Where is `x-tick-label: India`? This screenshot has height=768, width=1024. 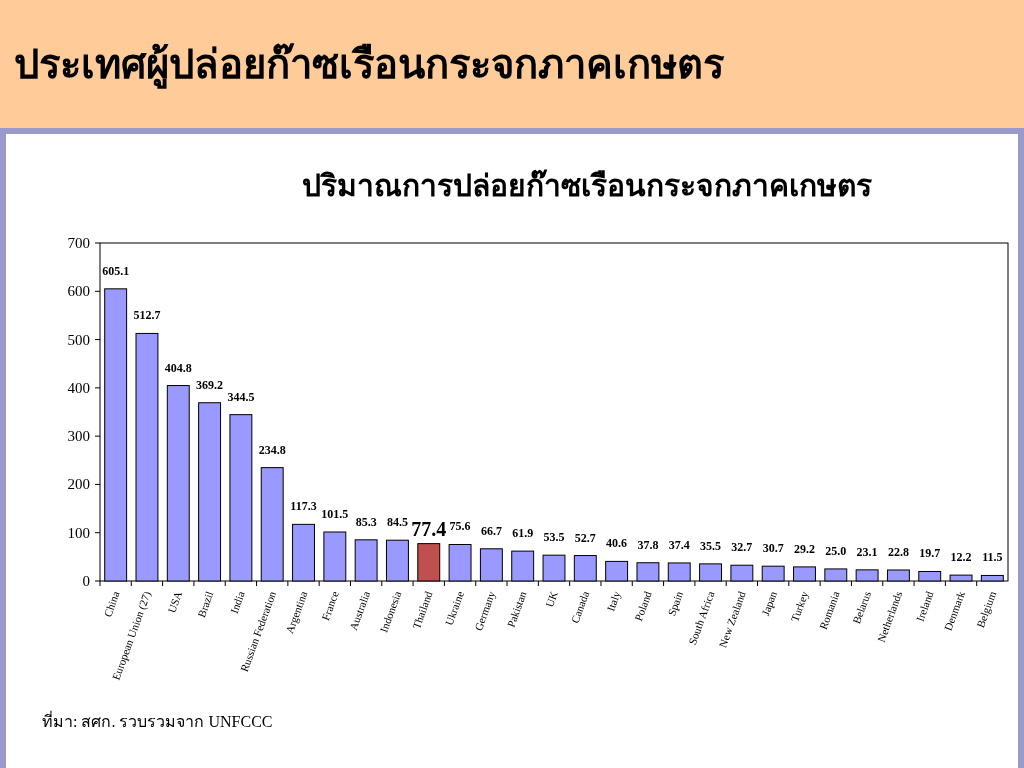 x-tick-label: India is located at coordinates (237, 602).